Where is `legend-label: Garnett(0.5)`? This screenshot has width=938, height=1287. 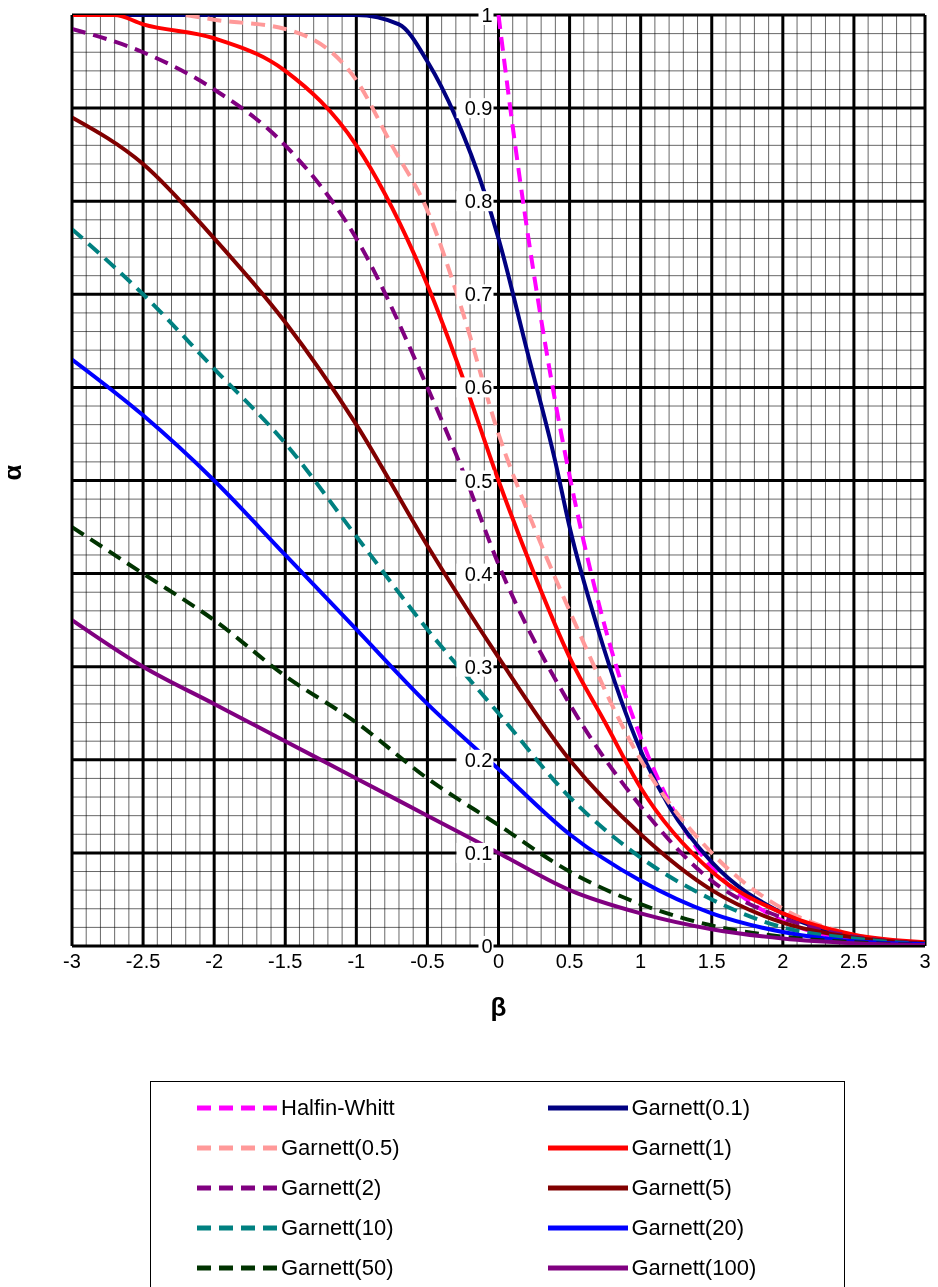
legend-label: Garnett(0.5) is located at coordinates (340, 1148).